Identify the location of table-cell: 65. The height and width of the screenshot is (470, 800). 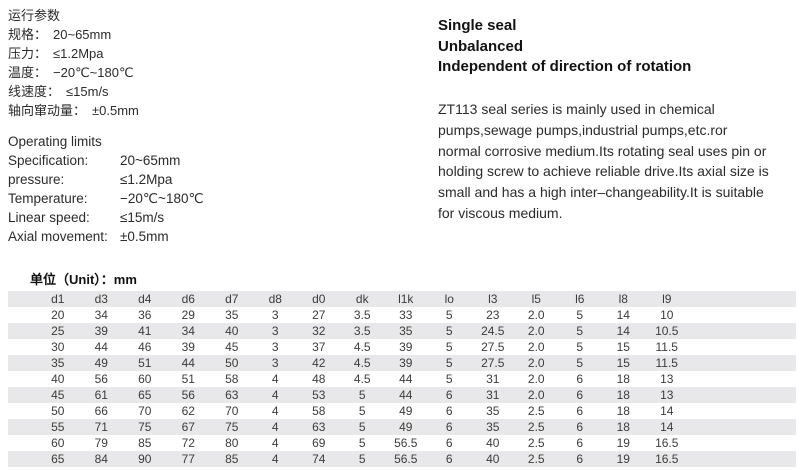
(145, 395).